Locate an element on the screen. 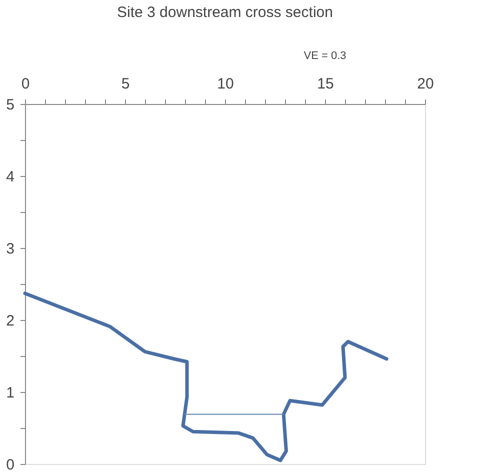 The height and width of the screenshot is (474, 499). y-tick-label: 2 is located at coordinates (10, 321).